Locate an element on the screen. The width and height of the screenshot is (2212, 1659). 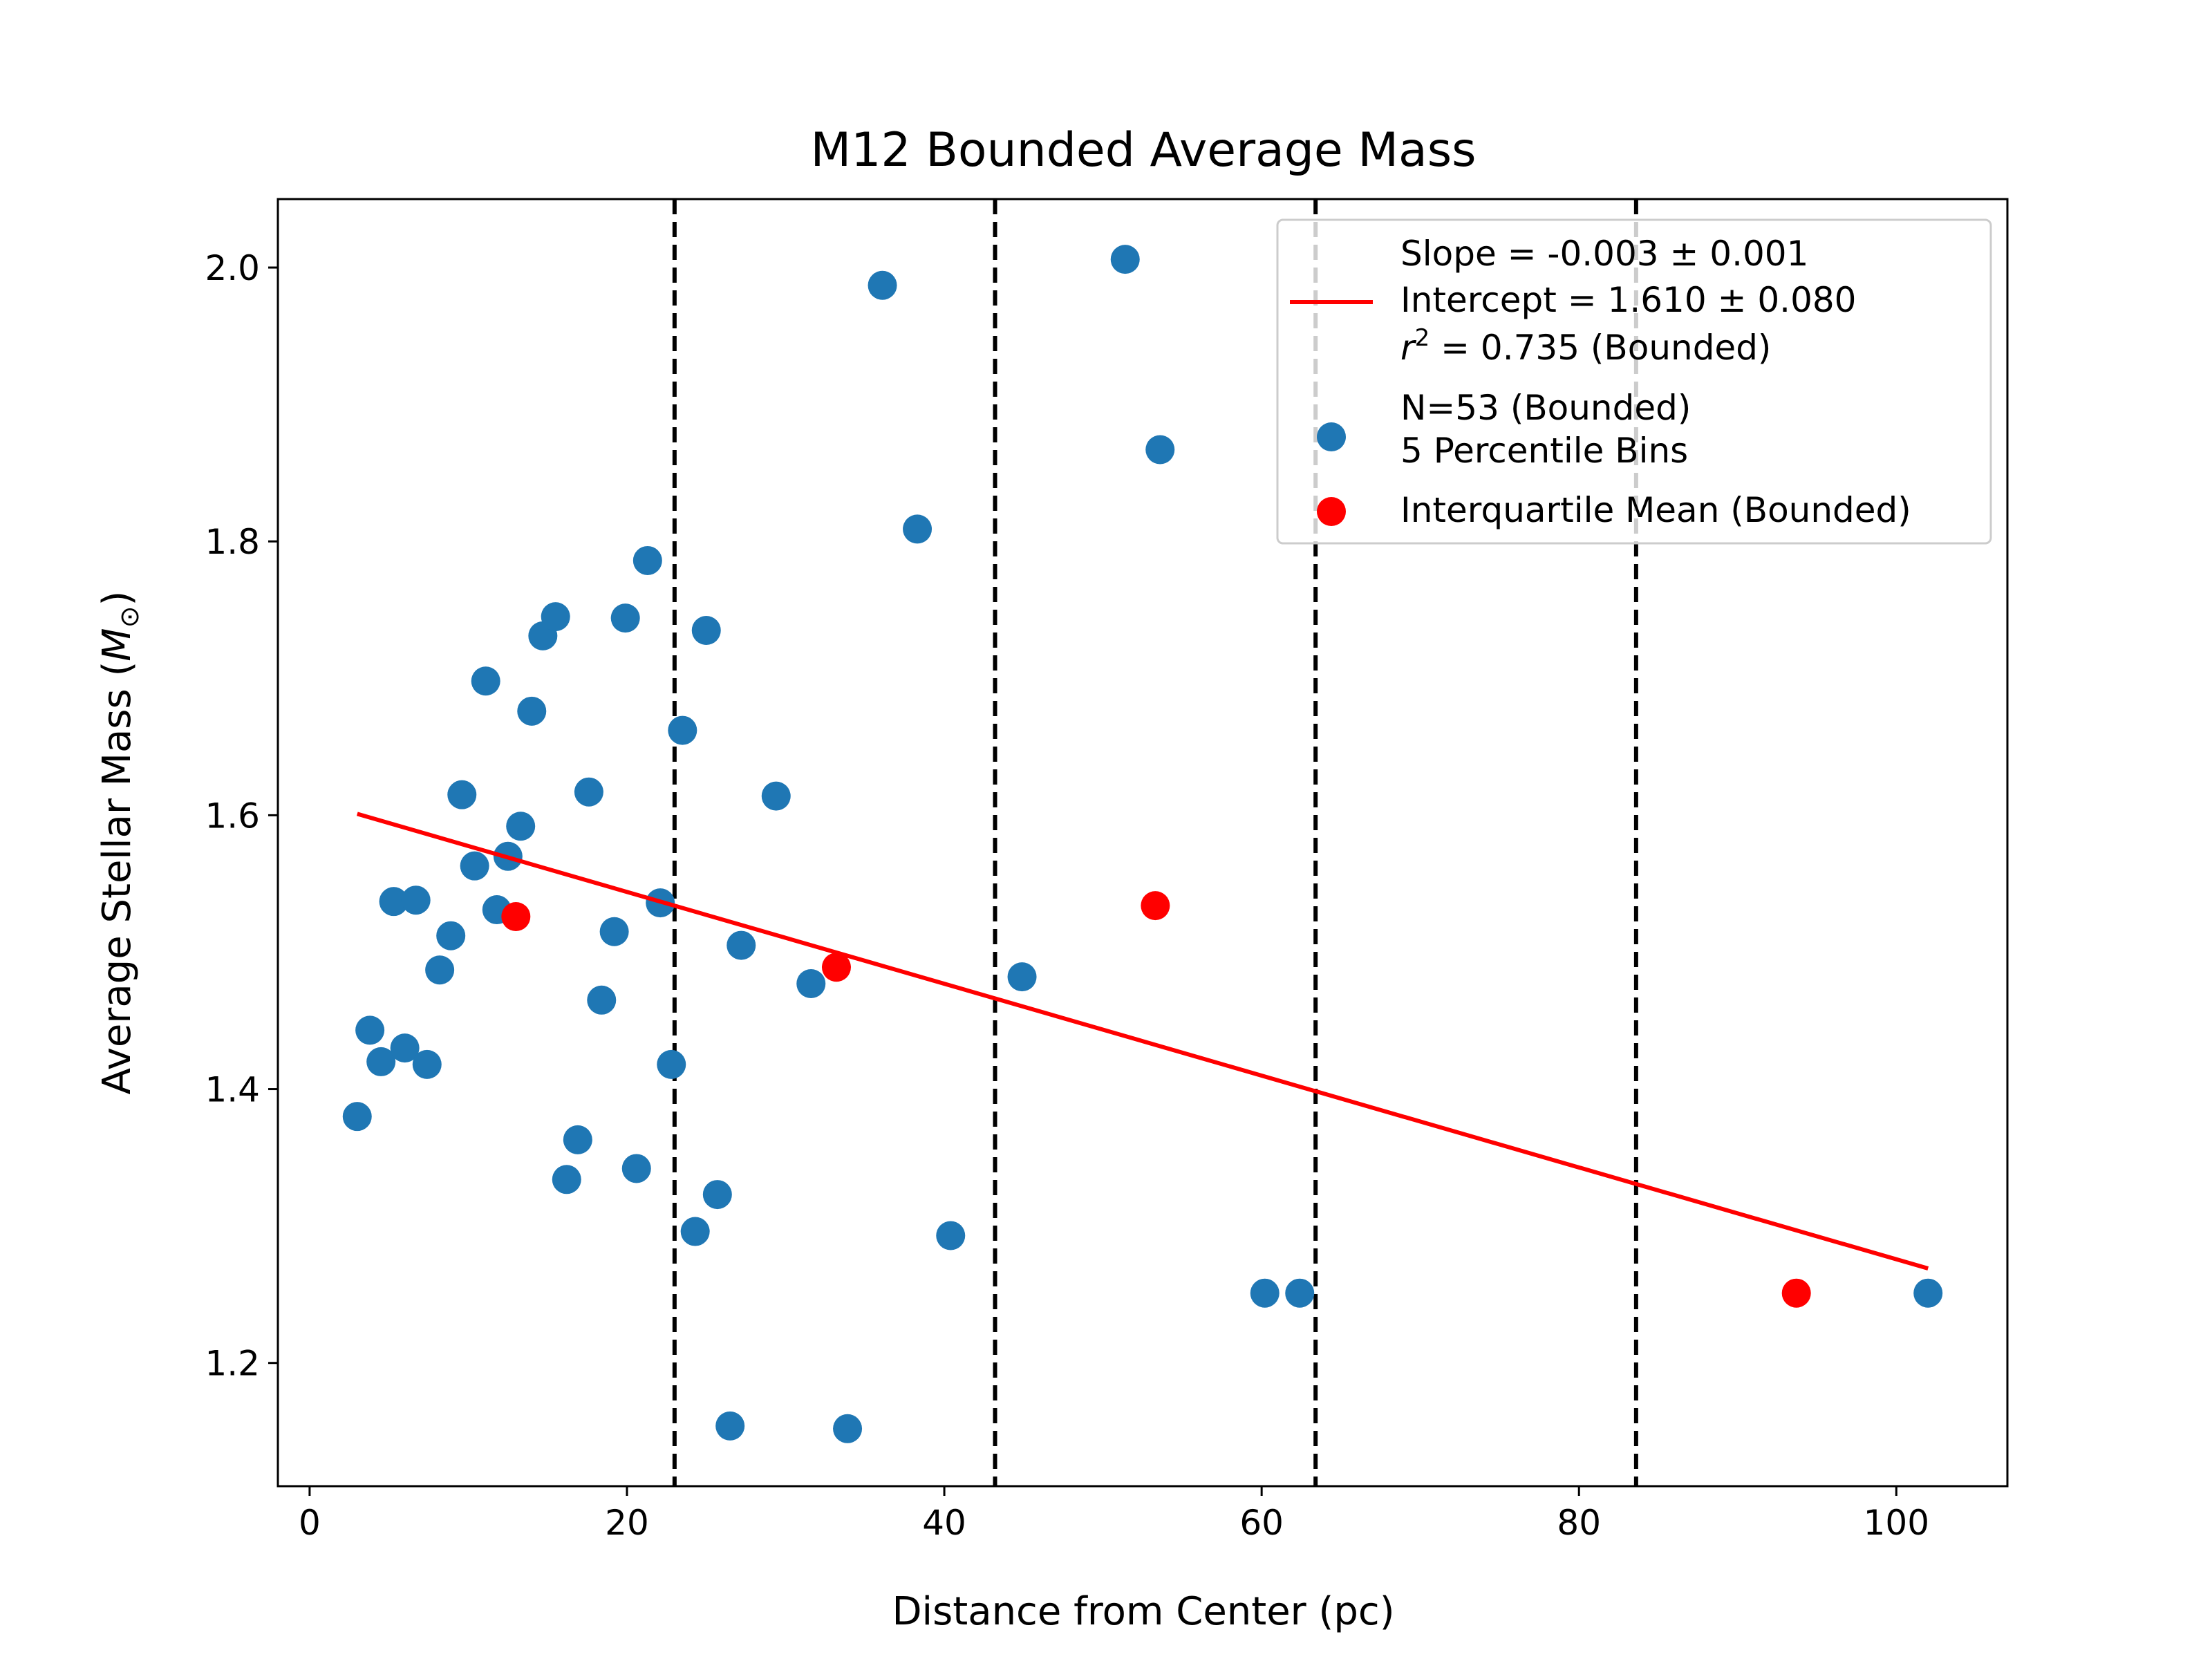
y-tick-label-0: 1.2 is located at coordinates (232, 1364).